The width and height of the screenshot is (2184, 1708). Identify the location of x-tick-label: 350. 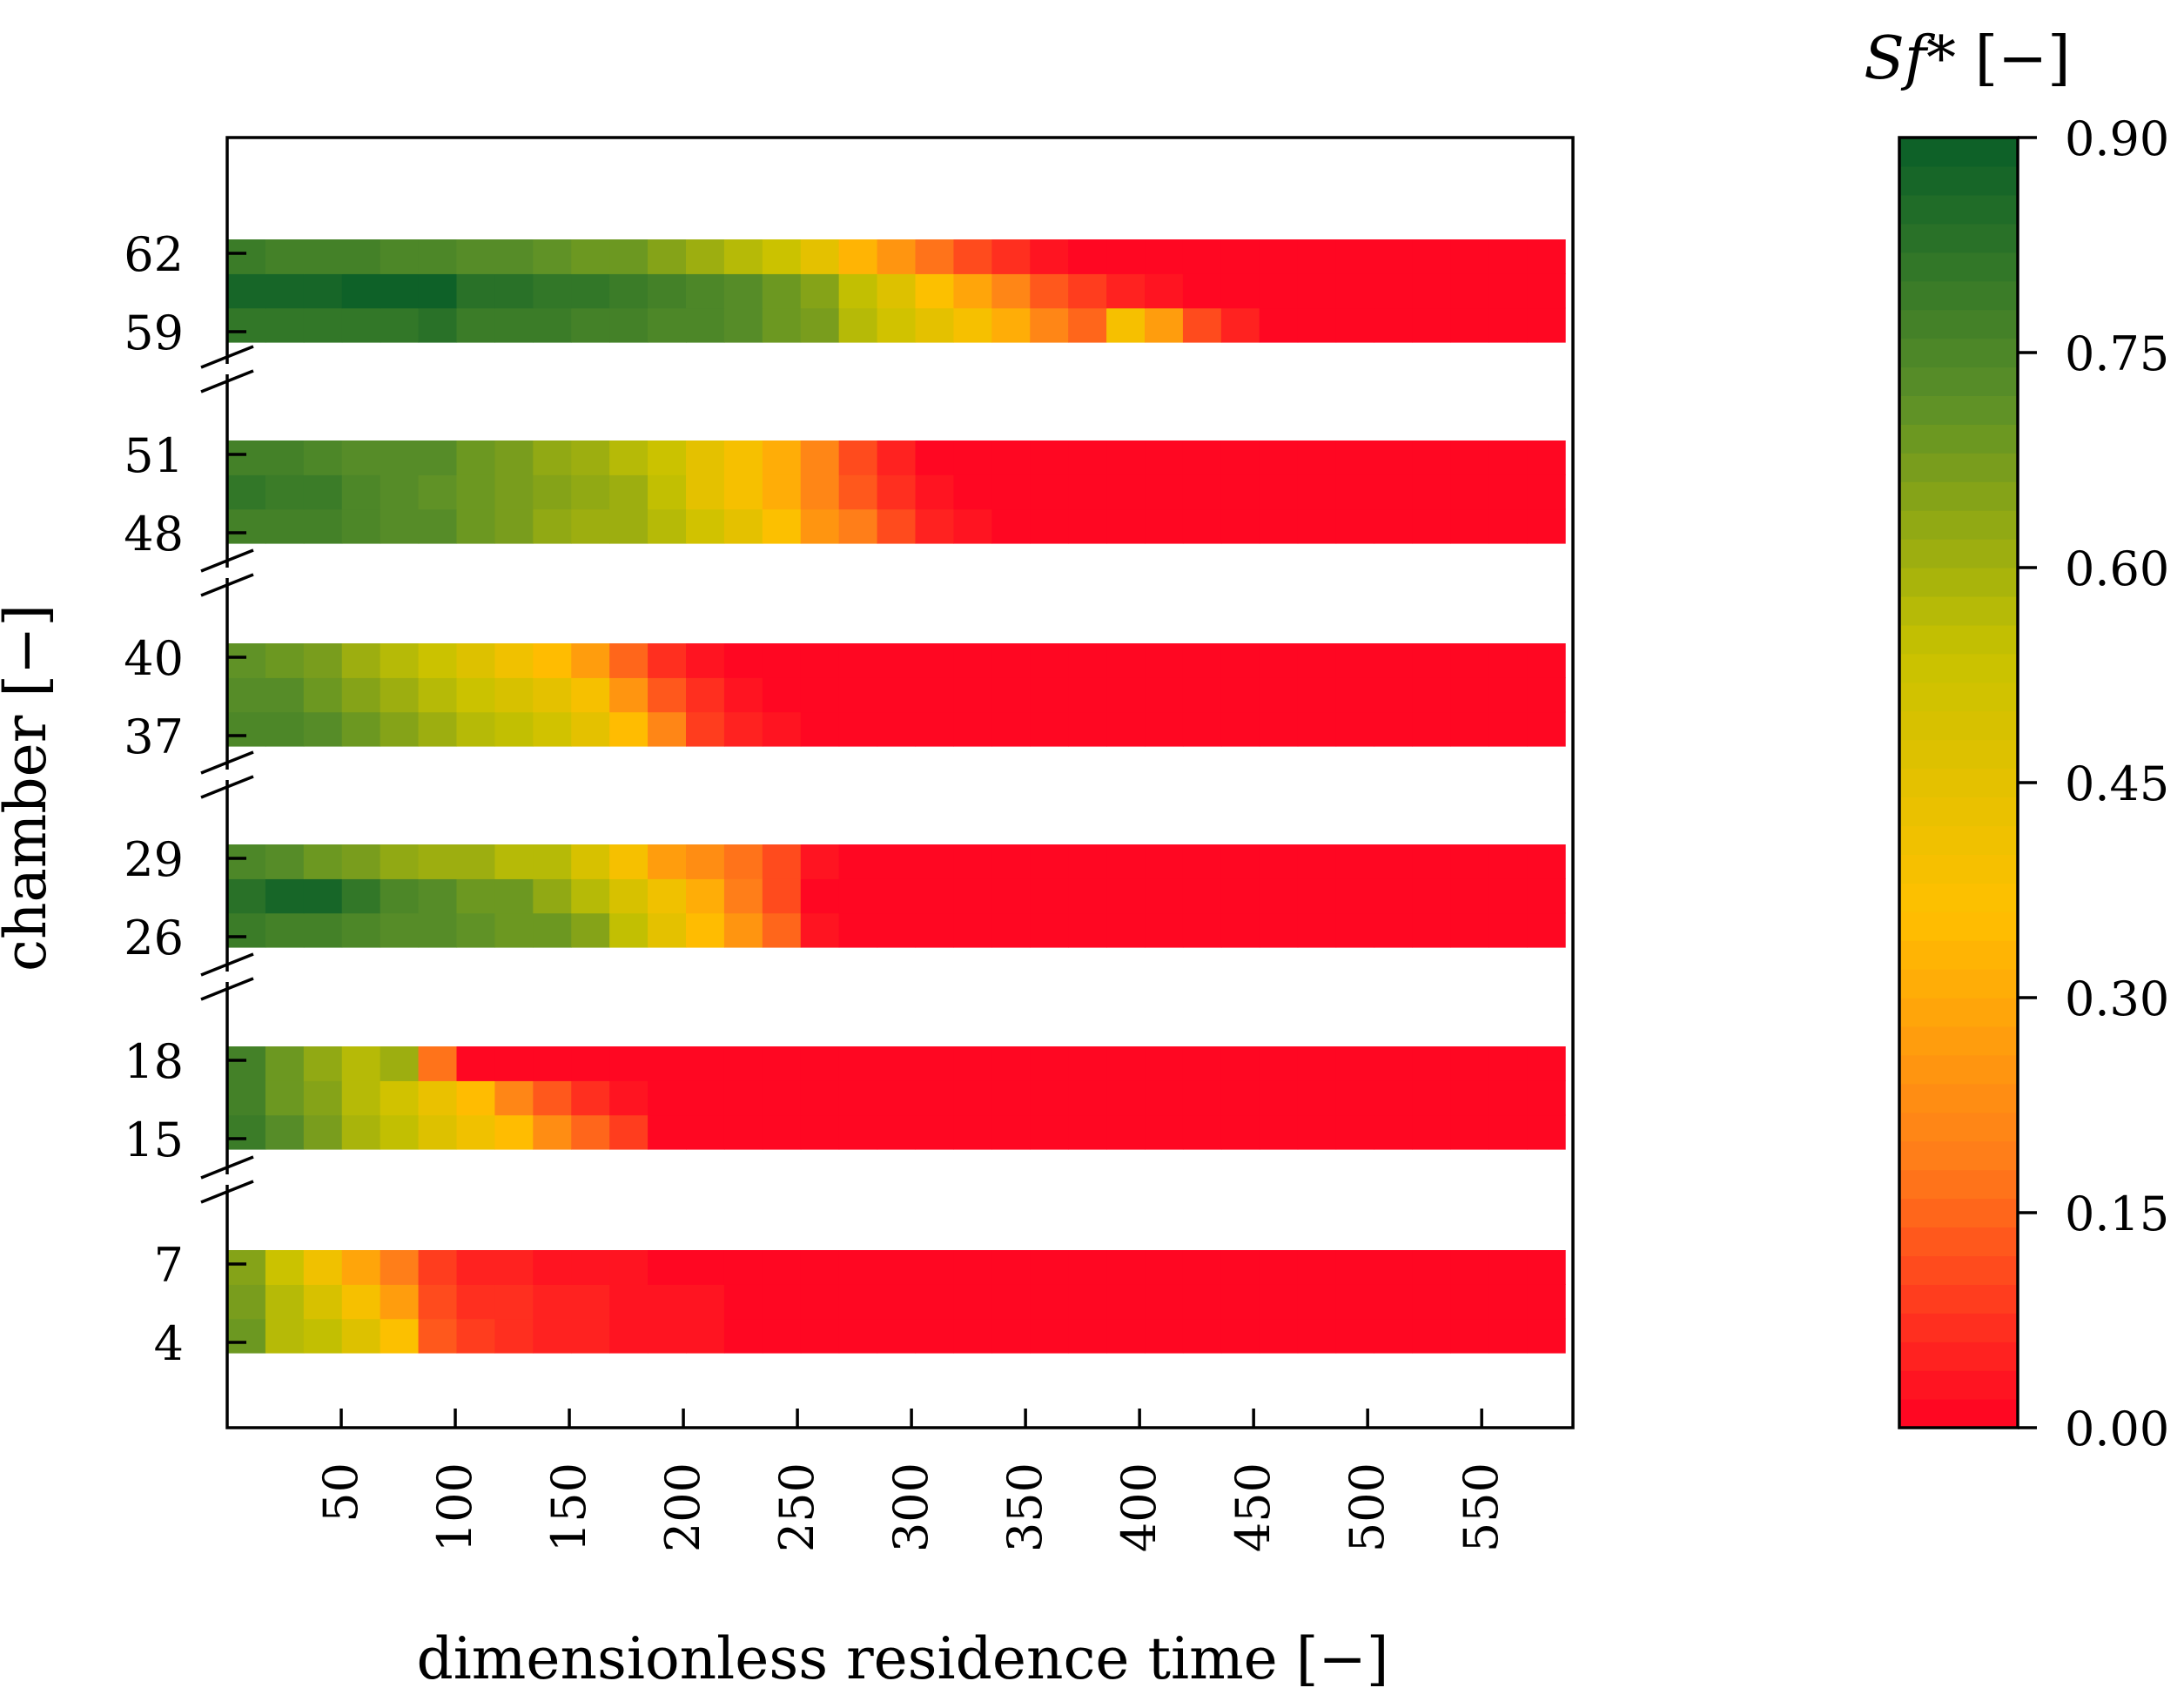
(1025, 1507).